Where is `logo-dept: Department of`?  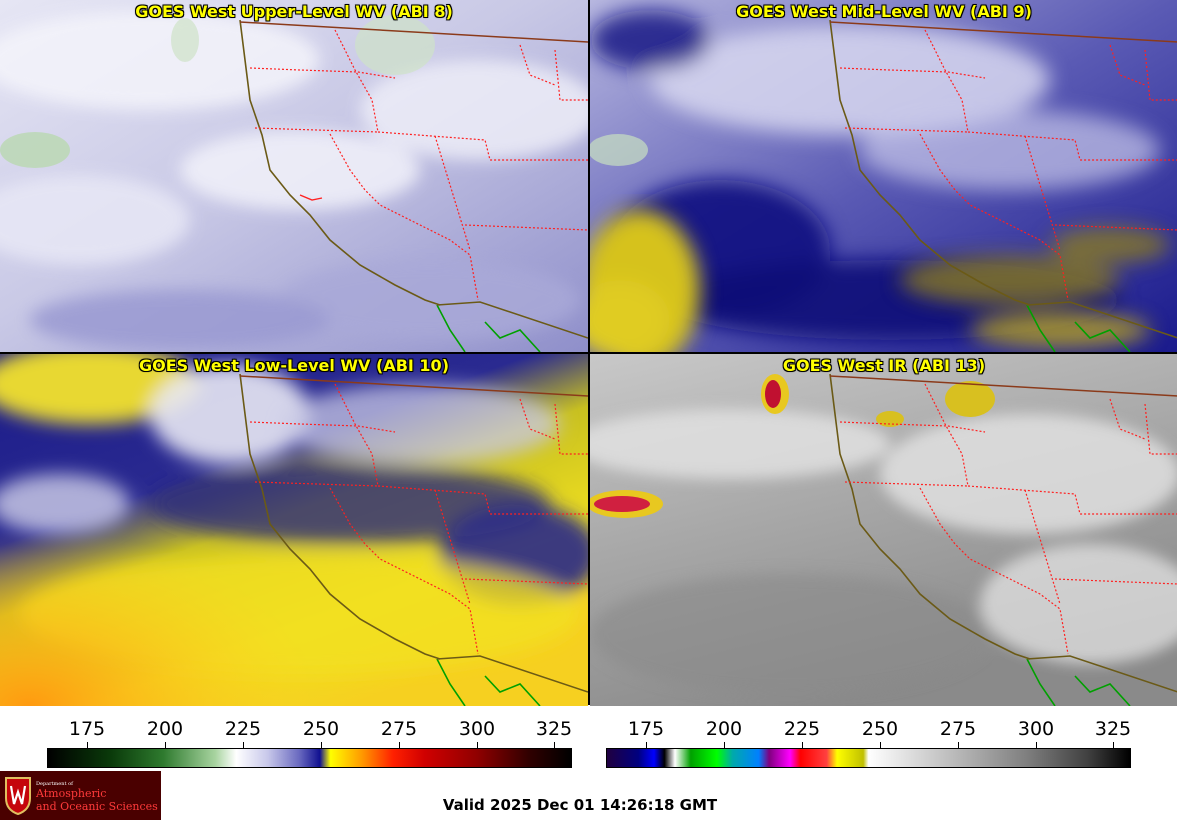
logo-dept: Department of is located at coordinates (54, 784).